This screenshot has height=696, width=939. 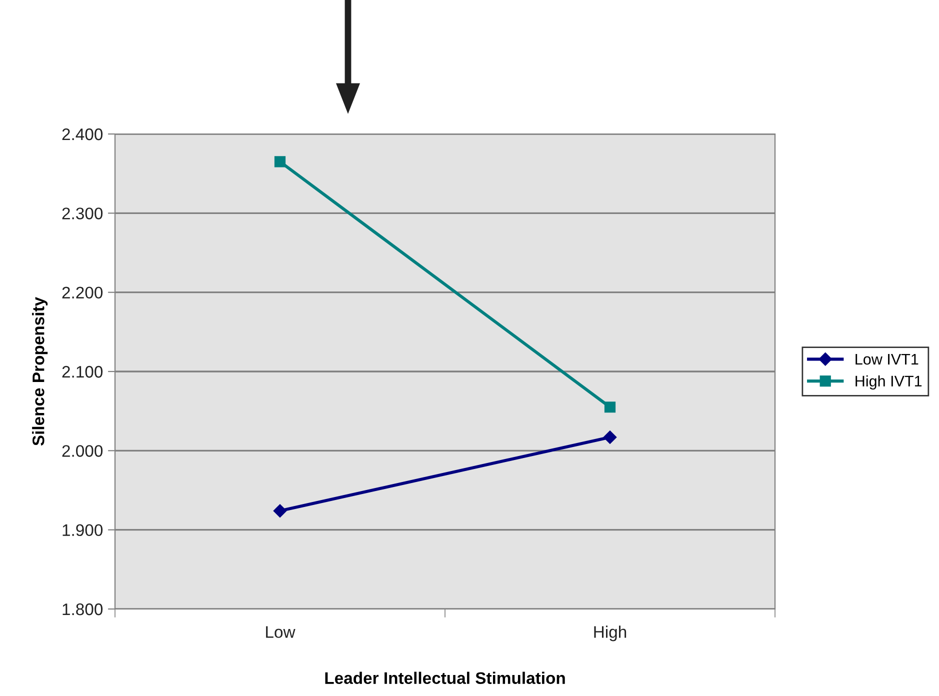 I want to click on x-axis-title: Leader Intellectual Stimulation, so click(x=445, y=678).